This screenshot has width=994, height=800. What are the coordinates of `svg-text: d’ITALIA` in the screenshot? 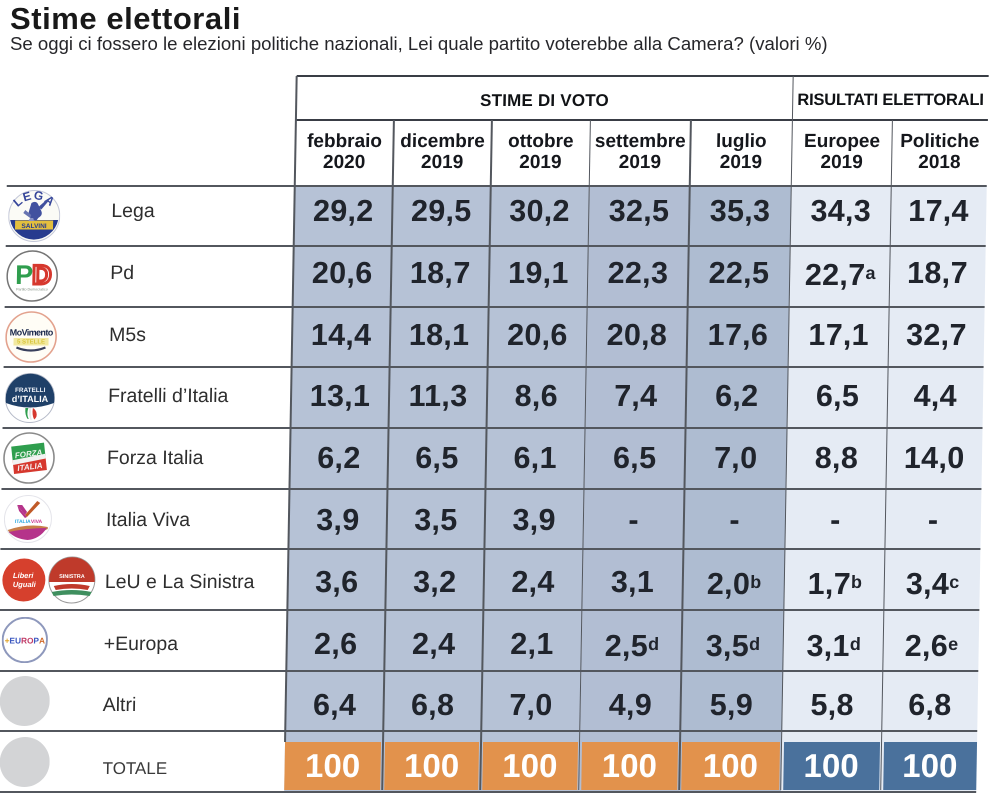 It's located at (30, 399).